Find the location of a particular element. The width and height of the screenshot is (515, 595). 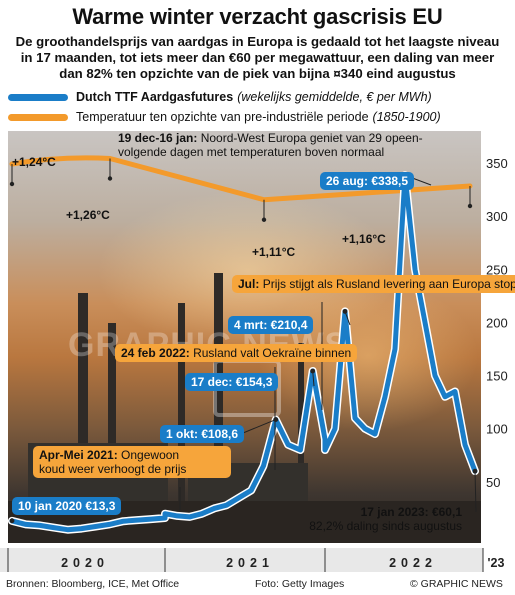

y-tick-label: 50 is located at coordinates (493, 482).